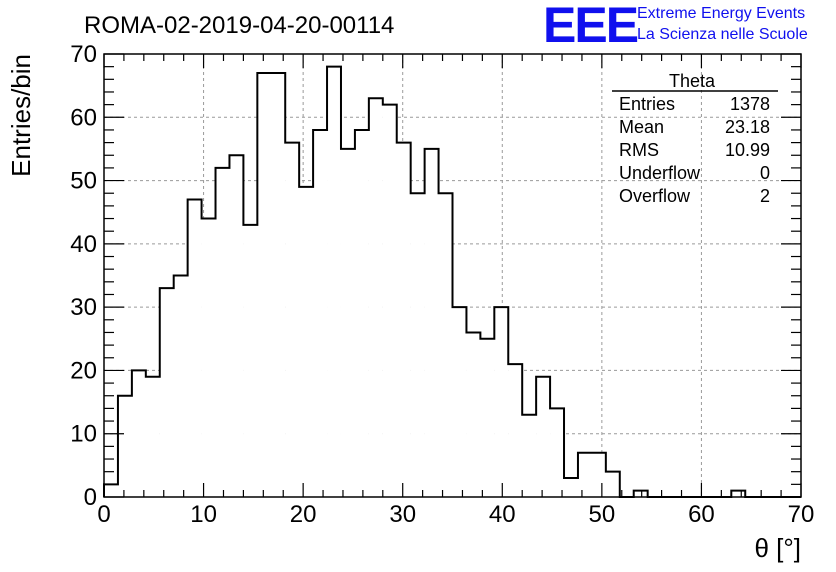  I want to click on y-tick-label: 40, so click(83, 244).